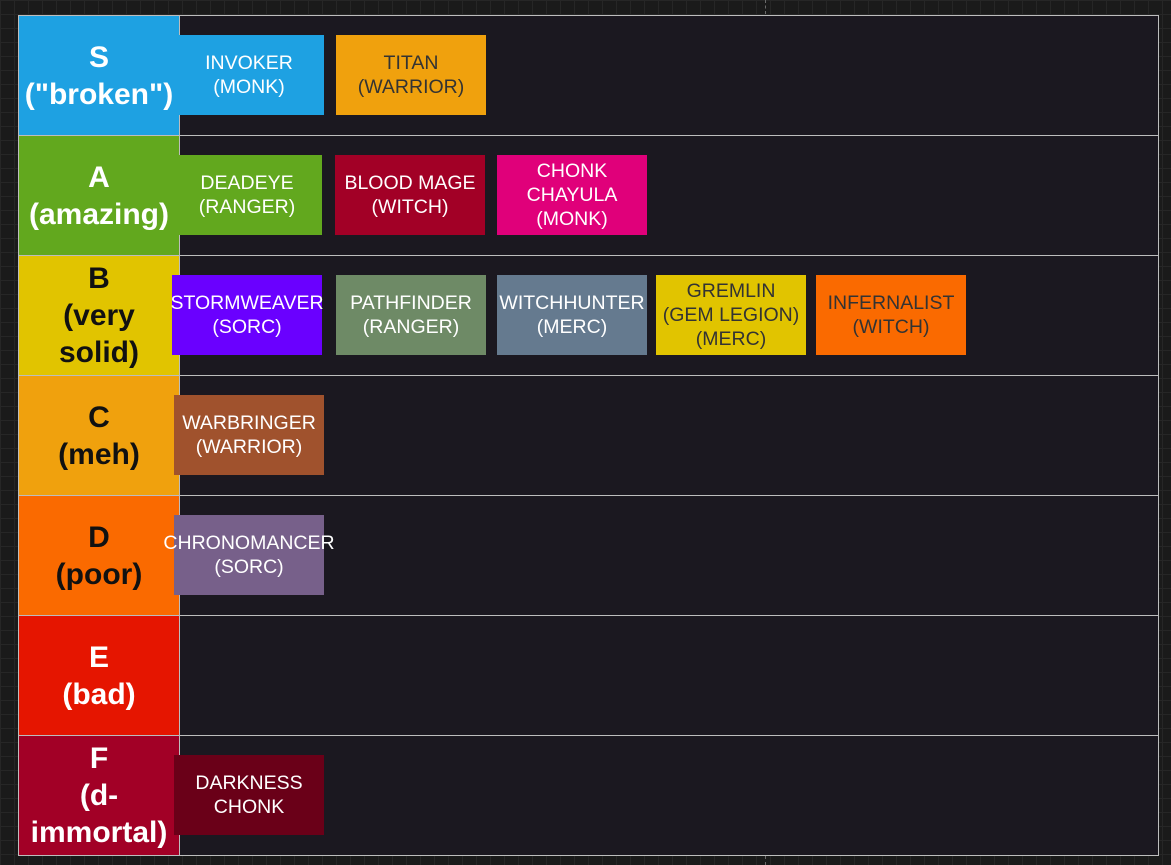  Describe the element at coordinates (99, 675) in the screenshot. I see `tier-label: E (bad)` at that location.